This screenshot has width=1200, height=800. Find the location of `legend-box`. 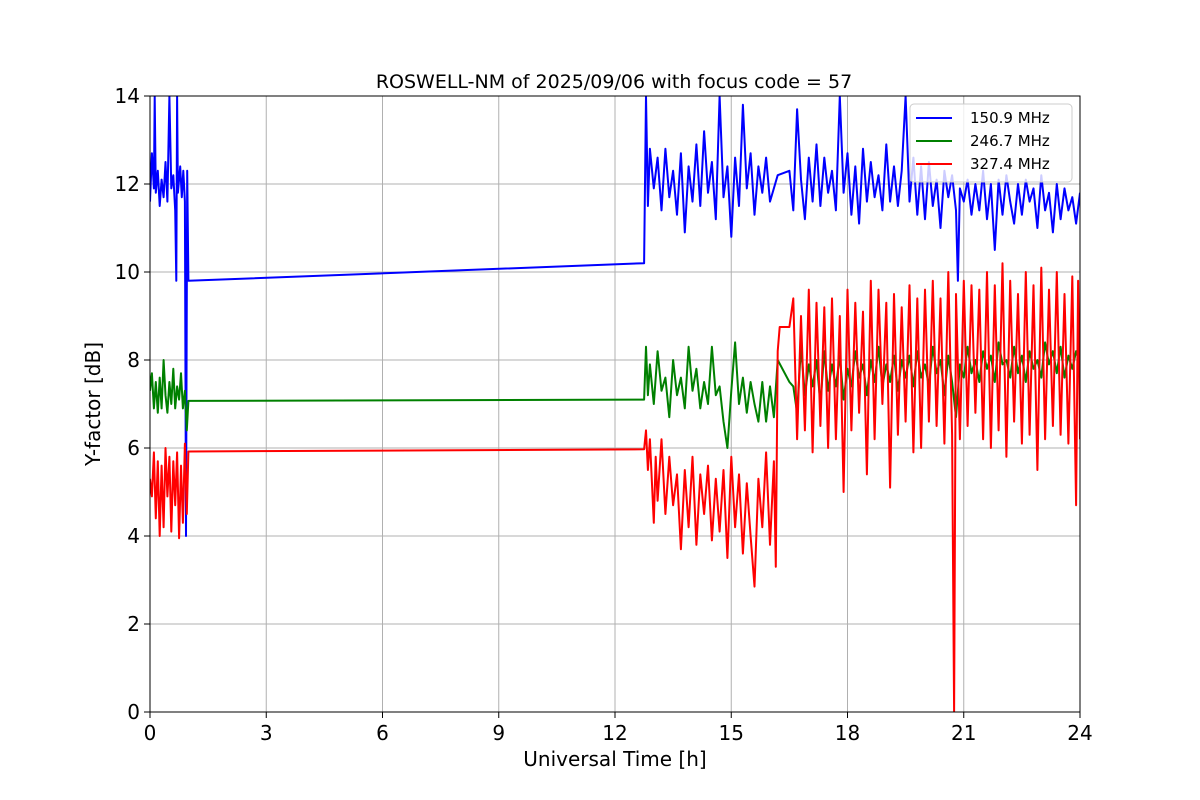

legend-box is located at coordinates (991, 143).